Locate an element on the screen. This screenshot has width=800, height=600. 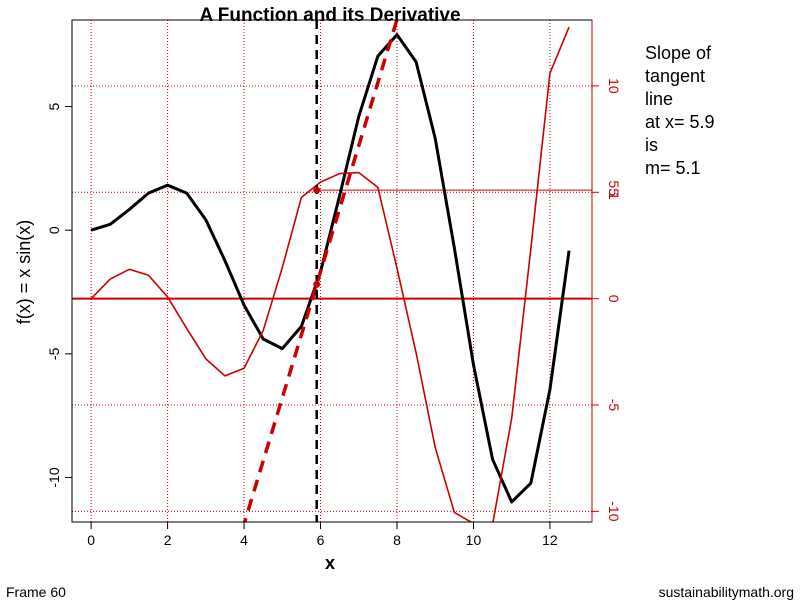
x-tick-label: 8 is located at coordinates (397, 540).